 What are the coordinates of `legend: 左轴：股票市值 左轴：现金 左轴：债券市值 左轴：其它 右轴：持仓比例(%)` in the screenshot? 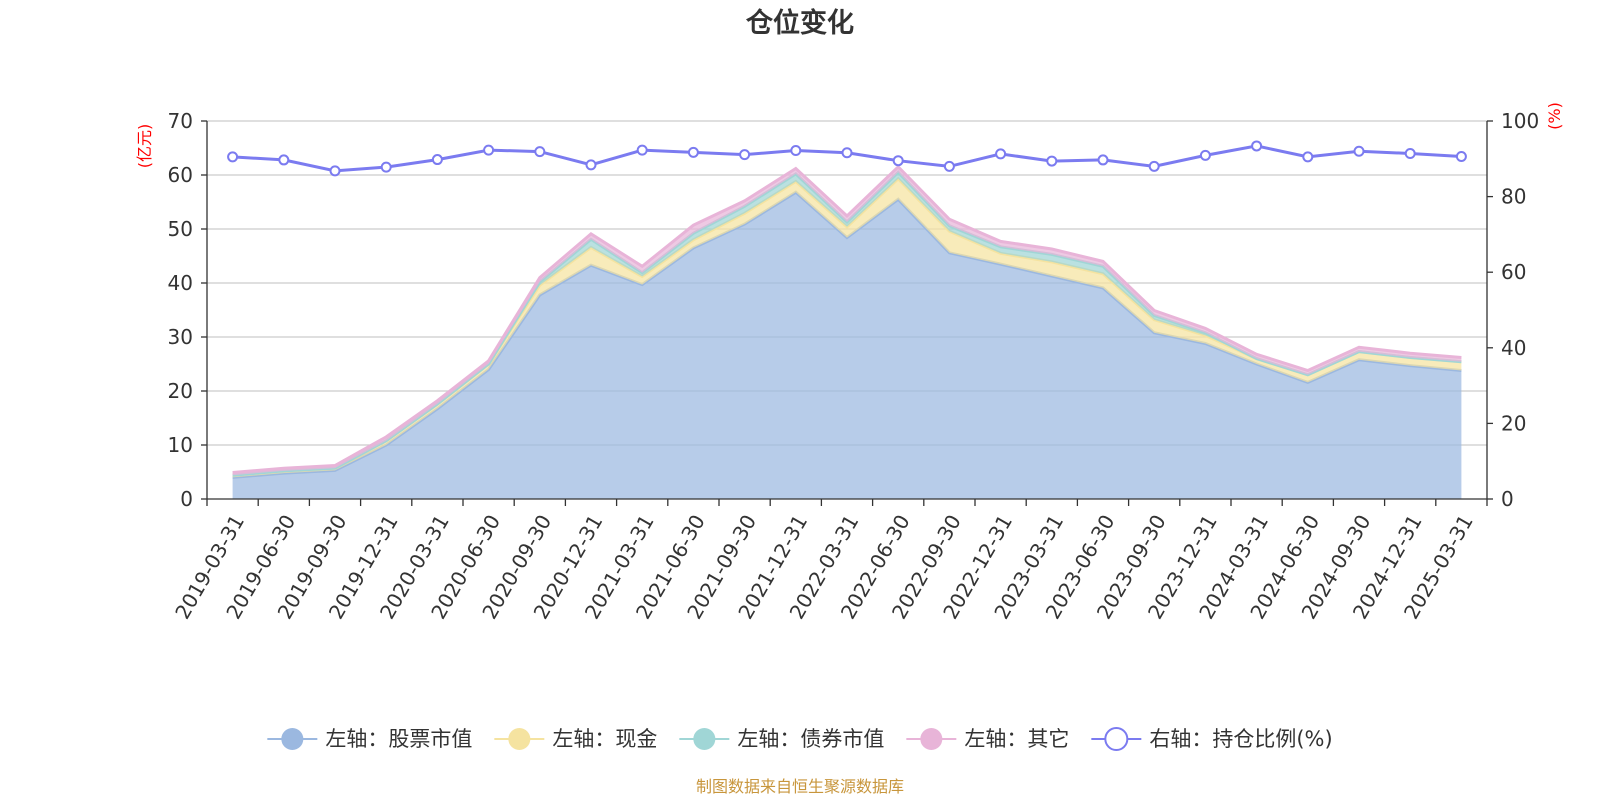 It's located at (800, 739).